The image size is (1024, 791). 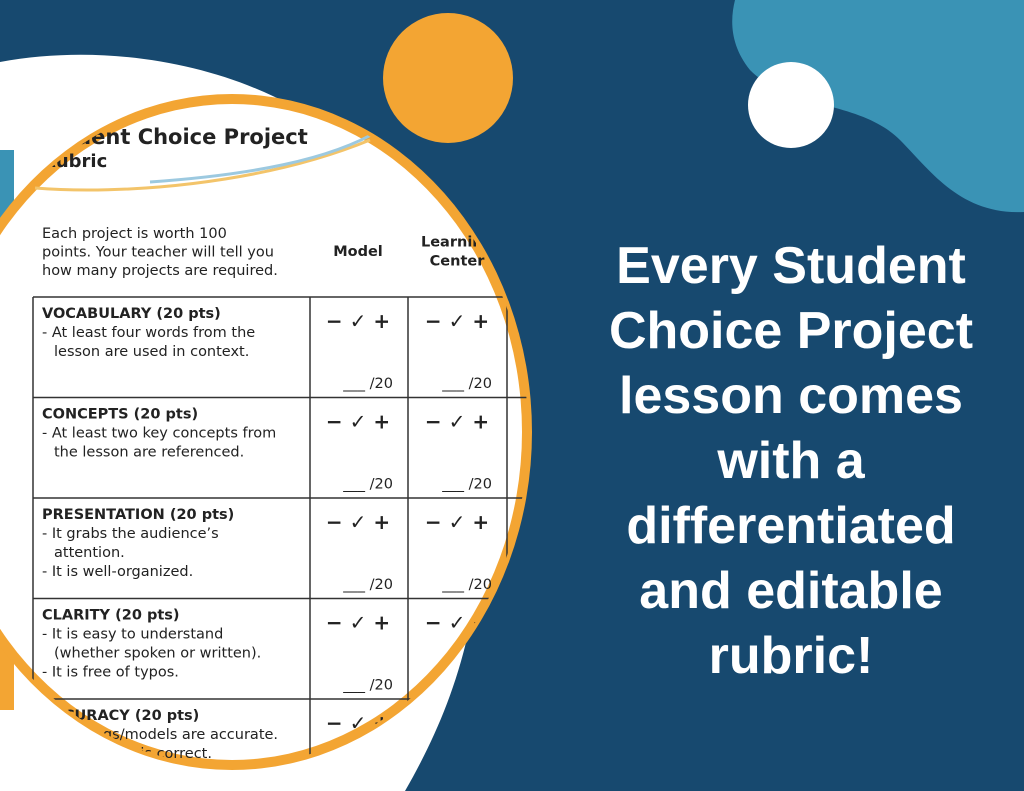 What do you see at coordinates (134, 234) in the screenshot?
I see `intro-line: Each project is worth 100` at bounding box center [134, 234].